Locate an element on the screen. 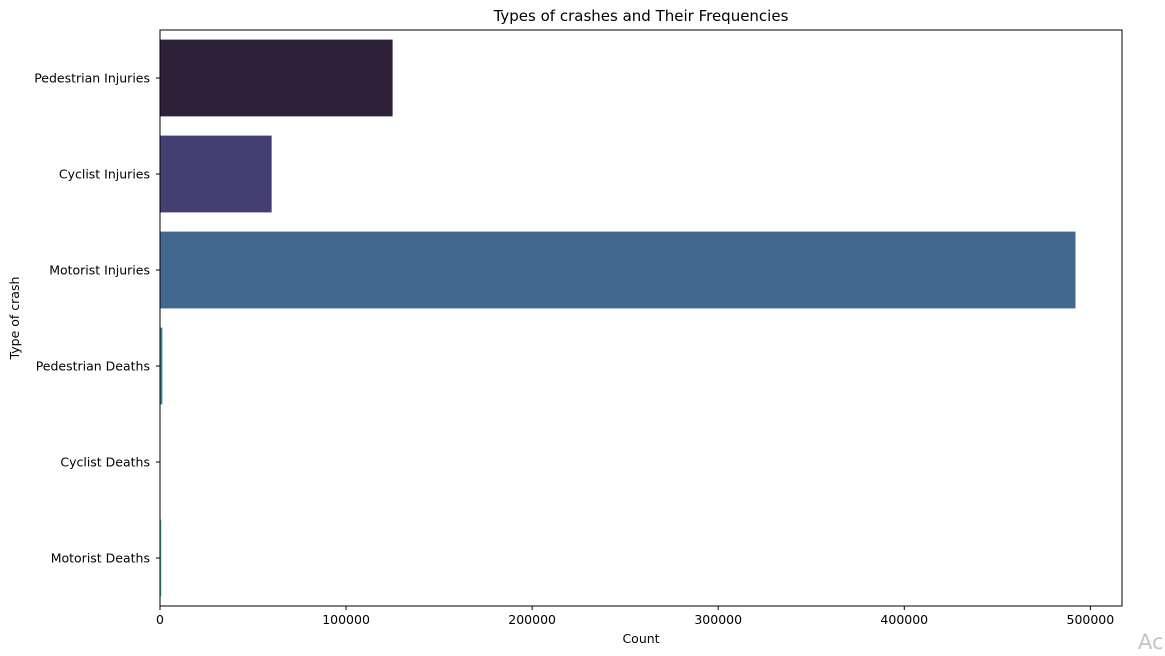 The width and height of the screenshot is (1165, 656). y-axis-label: Type of crash is located at coordinates (14, 319).